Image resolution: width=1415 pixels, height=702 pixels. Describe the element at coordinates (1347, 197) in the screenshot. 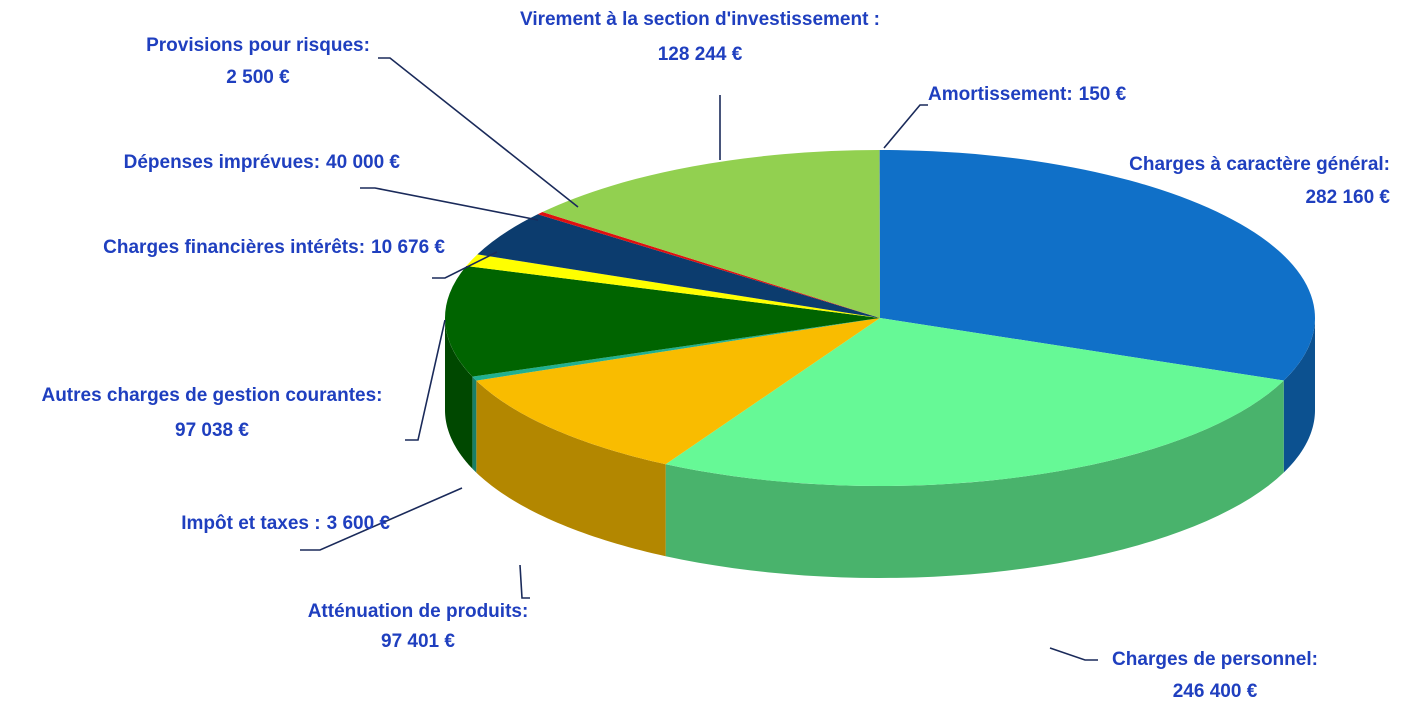

I see `value-label: 282 160 €` at that location.